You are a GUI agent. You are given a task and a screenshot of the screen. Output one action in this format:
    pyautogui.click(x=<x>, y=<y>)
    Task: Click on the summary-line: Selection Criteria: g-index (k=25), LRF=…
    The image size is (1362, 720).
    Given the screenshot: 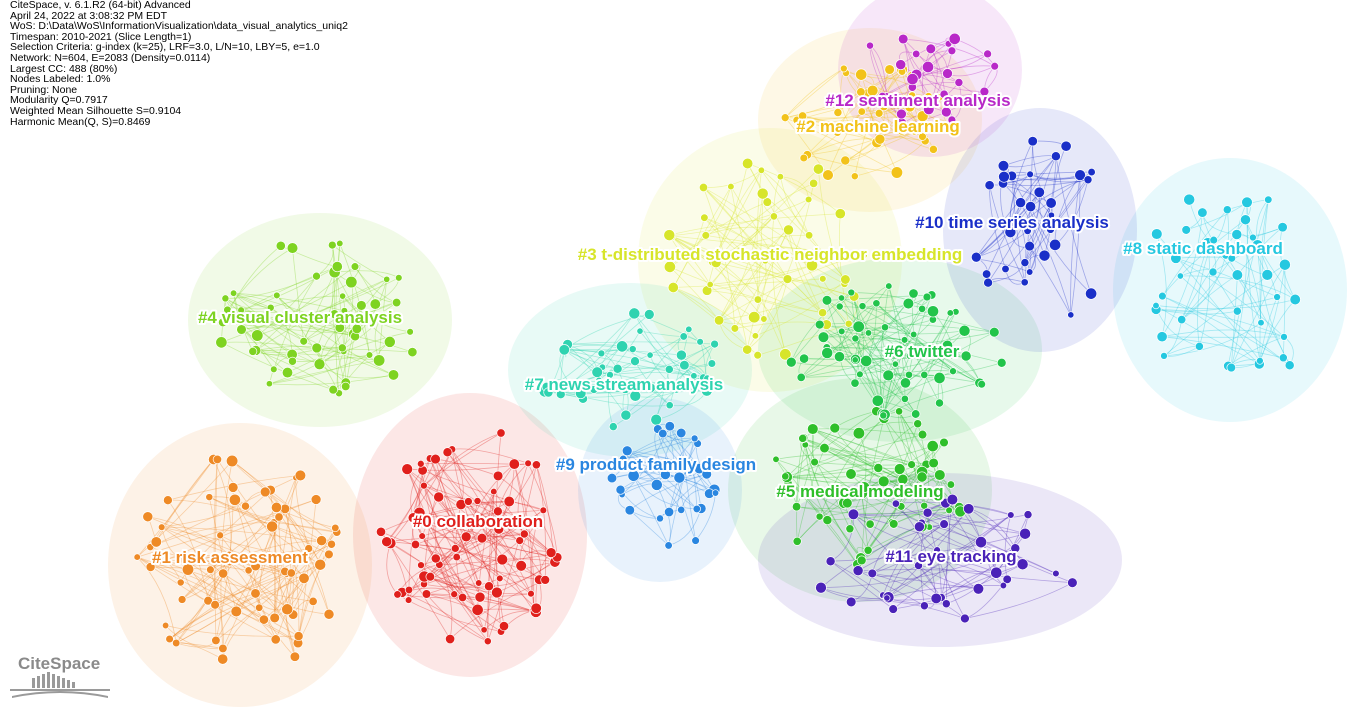 What is the action you would take?
    pyautogui.click(x=165, y=47)
    